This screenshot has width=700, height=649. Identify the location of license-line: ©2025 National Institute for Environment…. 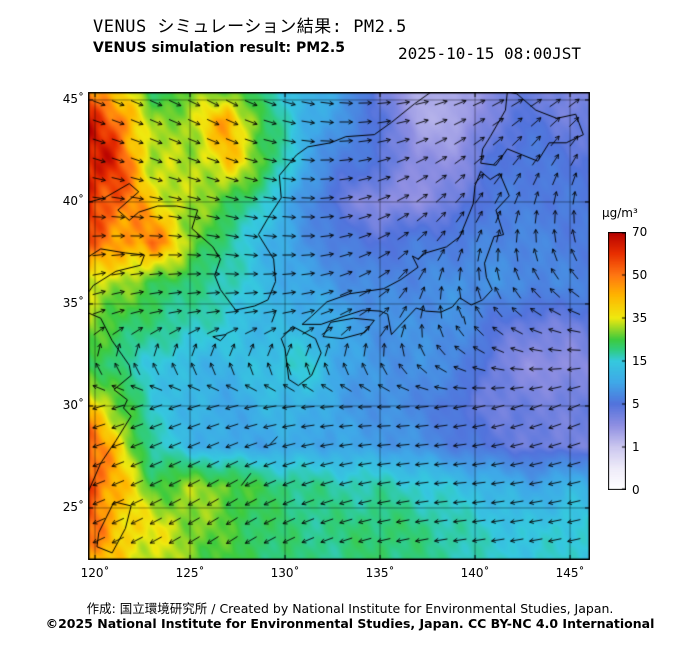
(350, 623).